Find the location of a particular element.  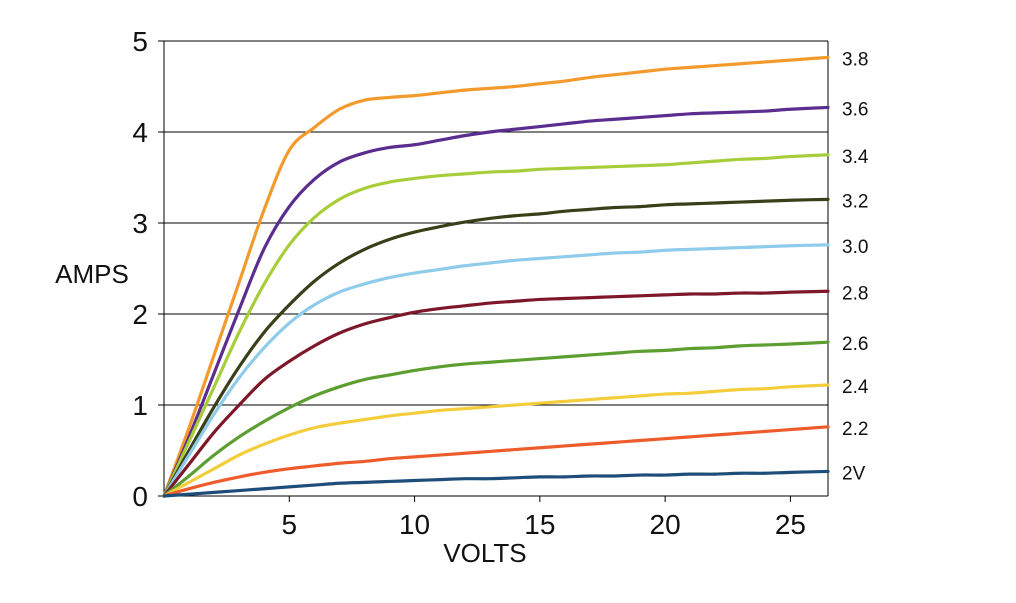

series-label-2.4: 2.4 is located at coordinates (855, 387).